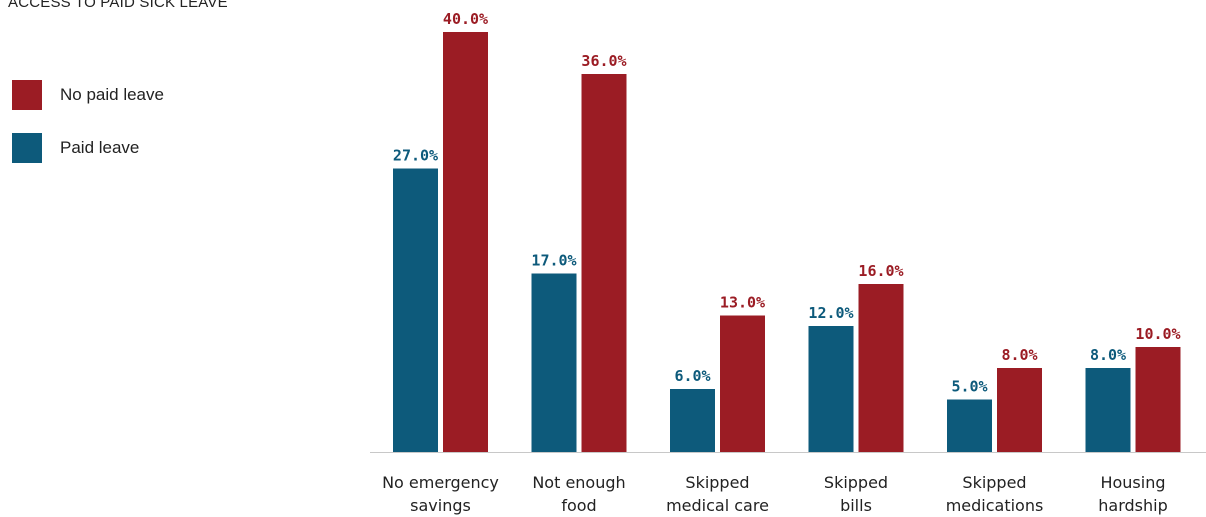 This screenshot has height=517, width=1206. Describe the element at coordinates (969, 387) in the screenshot. I see `data-label-paid-leave: 5.0%` at that location.